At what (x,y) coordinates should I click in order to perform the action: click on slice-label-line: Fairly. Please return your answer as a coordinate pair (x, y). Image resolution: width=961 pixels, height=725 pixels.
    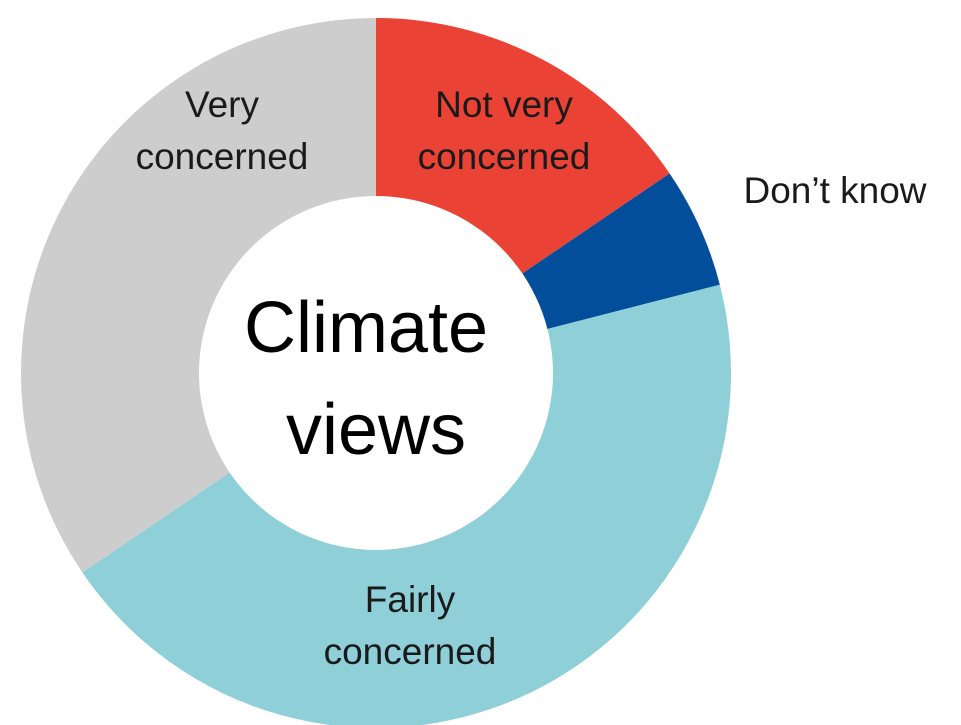
    Looking at the image, I should click on (410, 599).